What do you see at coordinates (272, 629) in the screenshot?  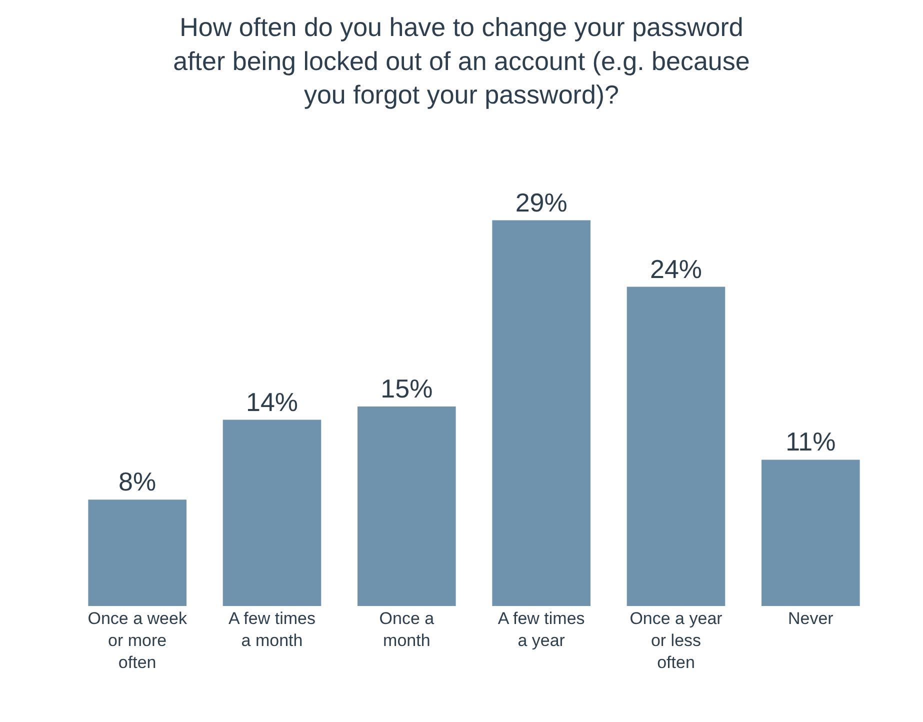 I see `x-tick-label: A few times a month` at bounding box center [272, 629].